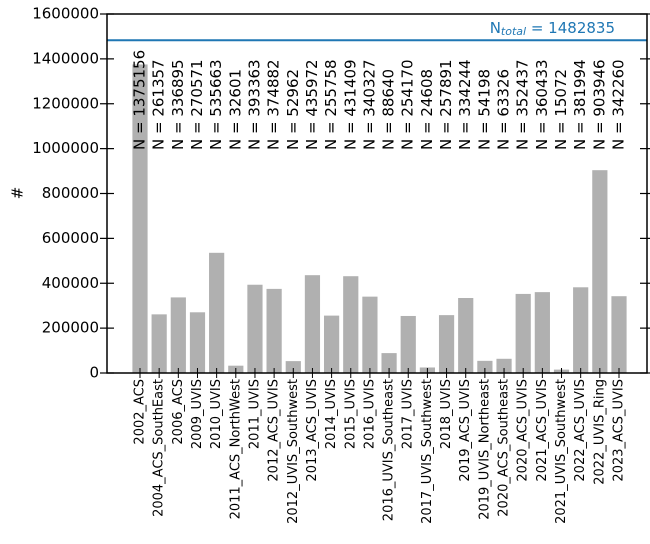  Describe the element at coordinates (159, 448) in the screenshot. I see `x-tick-label: 2004_ACS_SouthEast` at that location.